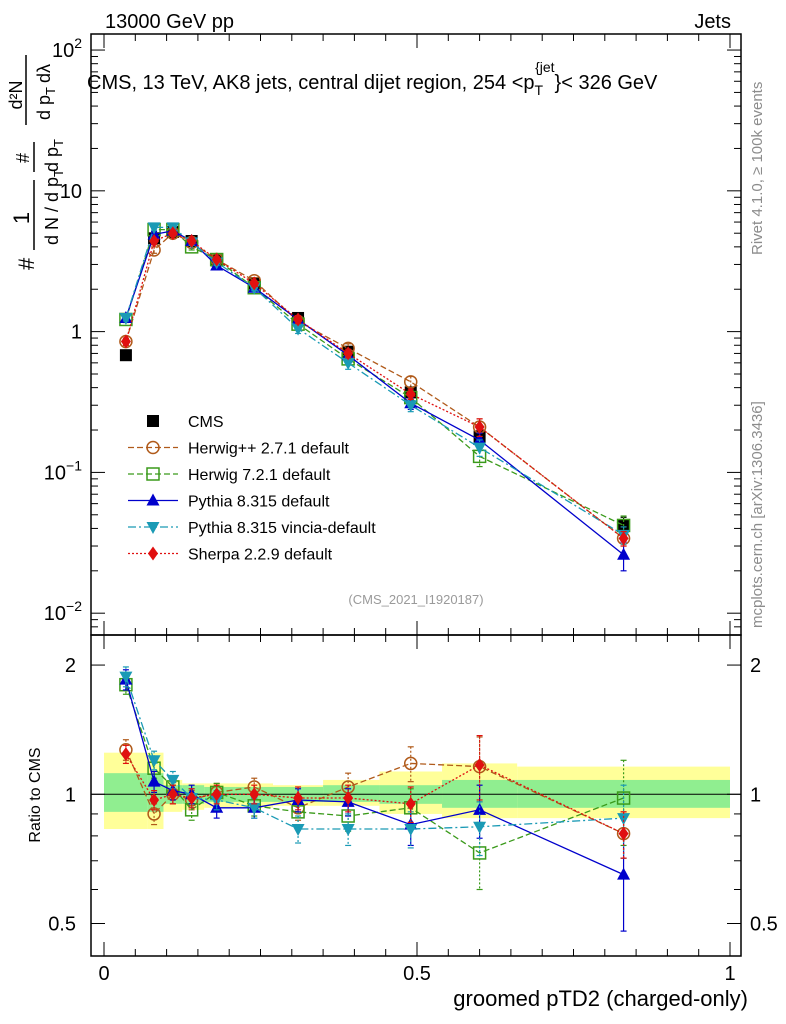  Describe the element at coordinates (169, 22) in the screenshot. I see `header-left: 13000 GeV pp` at that location.